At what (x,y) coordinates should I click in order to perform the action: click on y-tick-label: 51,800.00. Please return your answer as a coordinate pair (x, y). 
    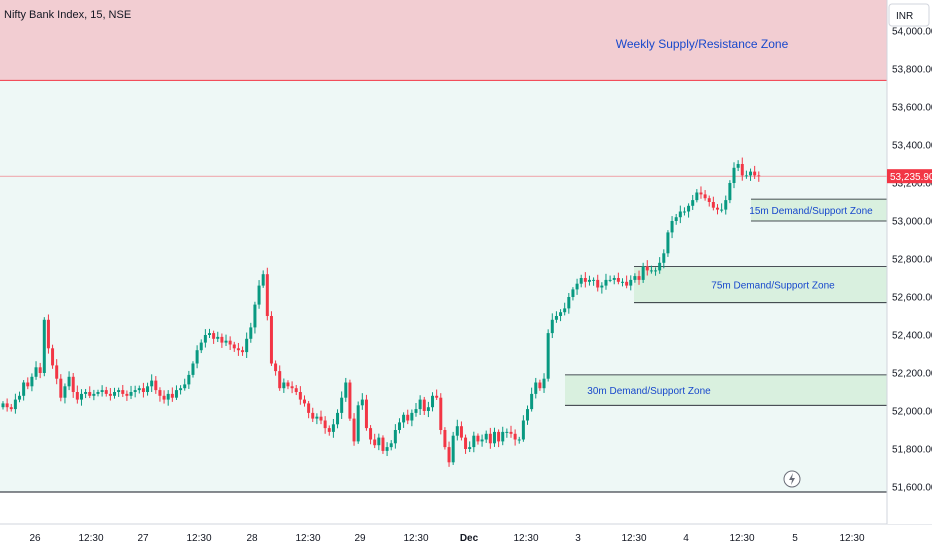
    Looking at the image, I should click on (912, 450).